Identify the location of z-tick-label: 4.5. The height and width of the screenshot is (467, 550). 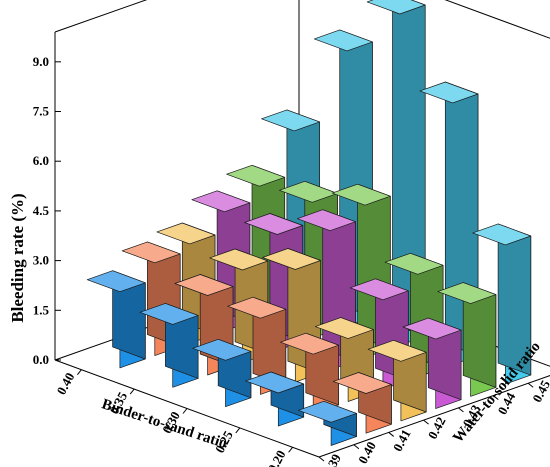
(41, 210).